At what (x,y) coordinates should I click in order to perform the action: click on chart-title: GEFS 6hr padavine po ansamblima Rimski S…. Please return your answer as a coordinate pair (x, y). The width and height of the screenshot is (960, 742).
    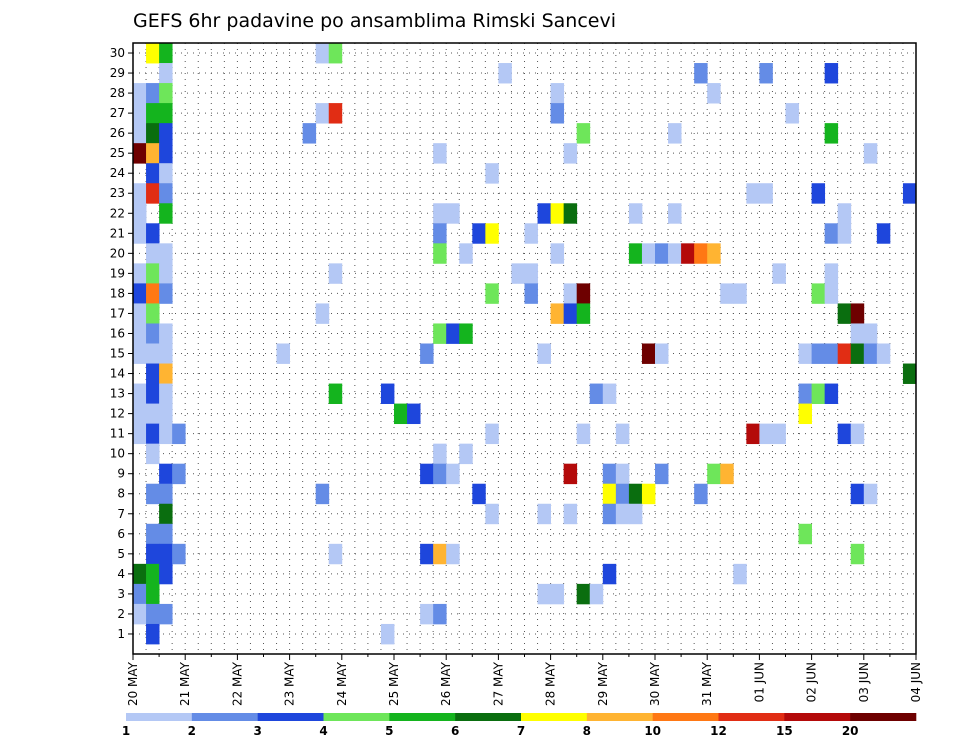
    Looking at the image, I should click on (374, 21).